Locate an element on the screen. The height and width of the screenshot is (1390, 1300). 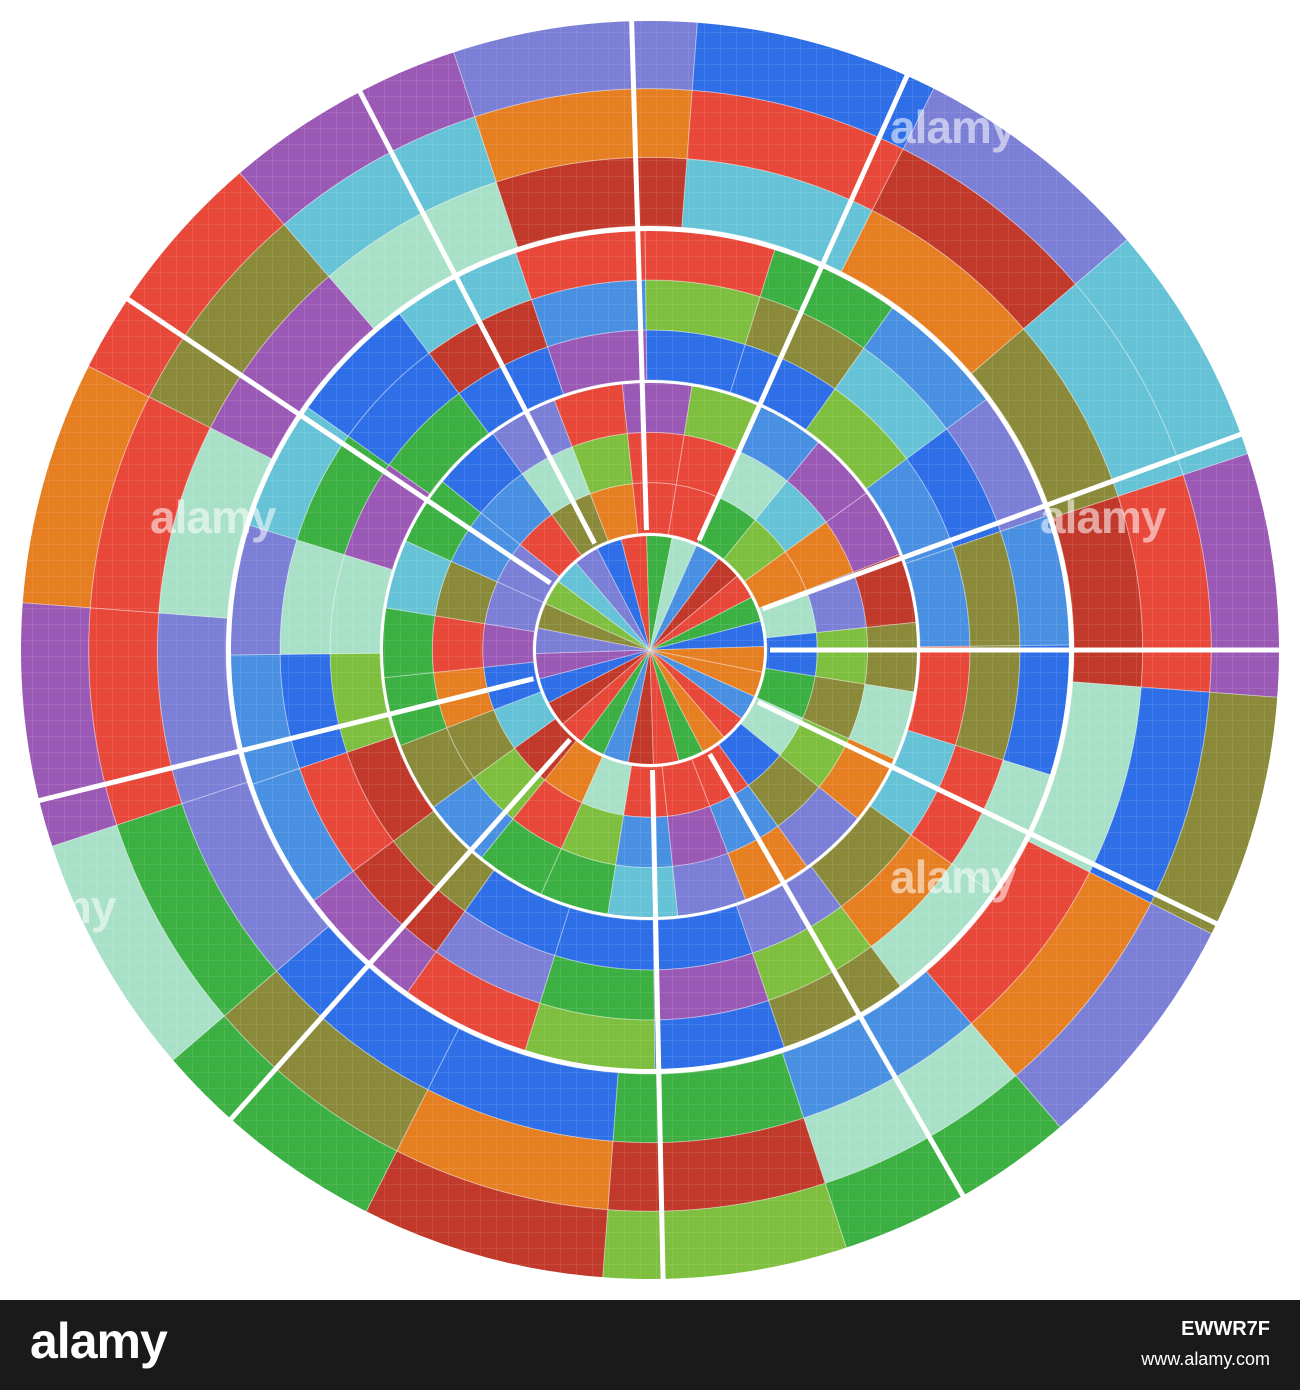
footer-bar: alamy EWWR7F www.alamy.com is located at coordinates (650, 1345).